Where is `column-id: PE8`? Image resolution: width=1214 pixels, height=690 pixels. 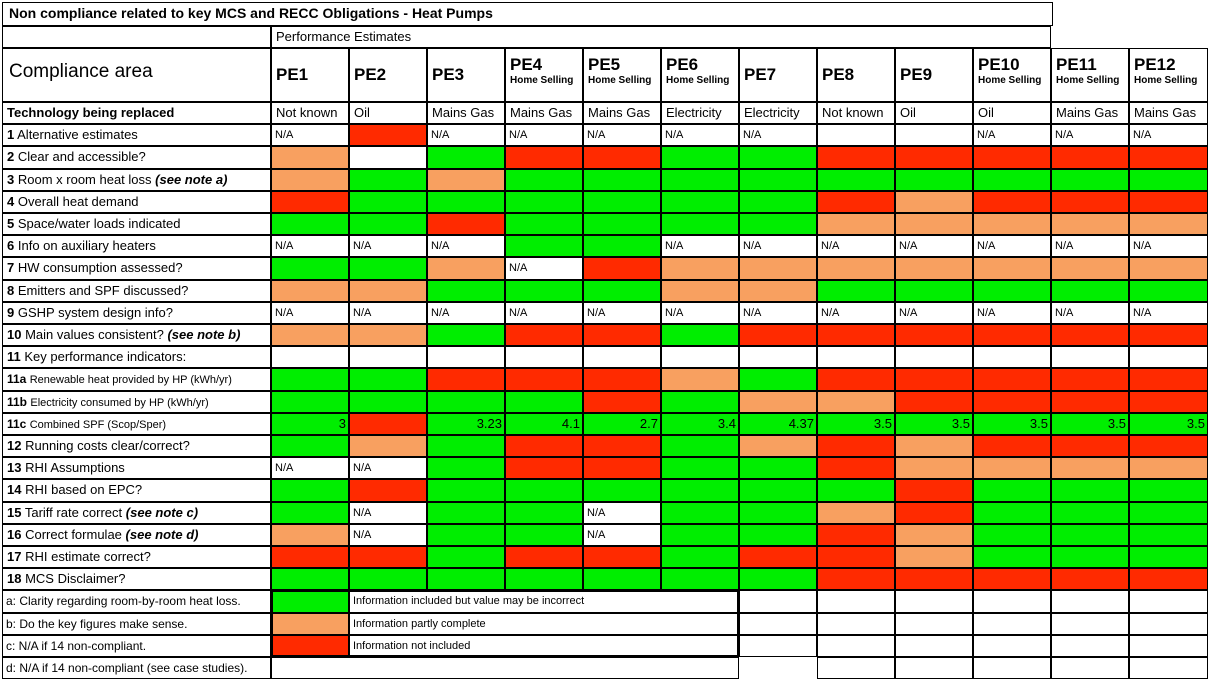
column-id: PE8 is located at coordinates (838, 74).